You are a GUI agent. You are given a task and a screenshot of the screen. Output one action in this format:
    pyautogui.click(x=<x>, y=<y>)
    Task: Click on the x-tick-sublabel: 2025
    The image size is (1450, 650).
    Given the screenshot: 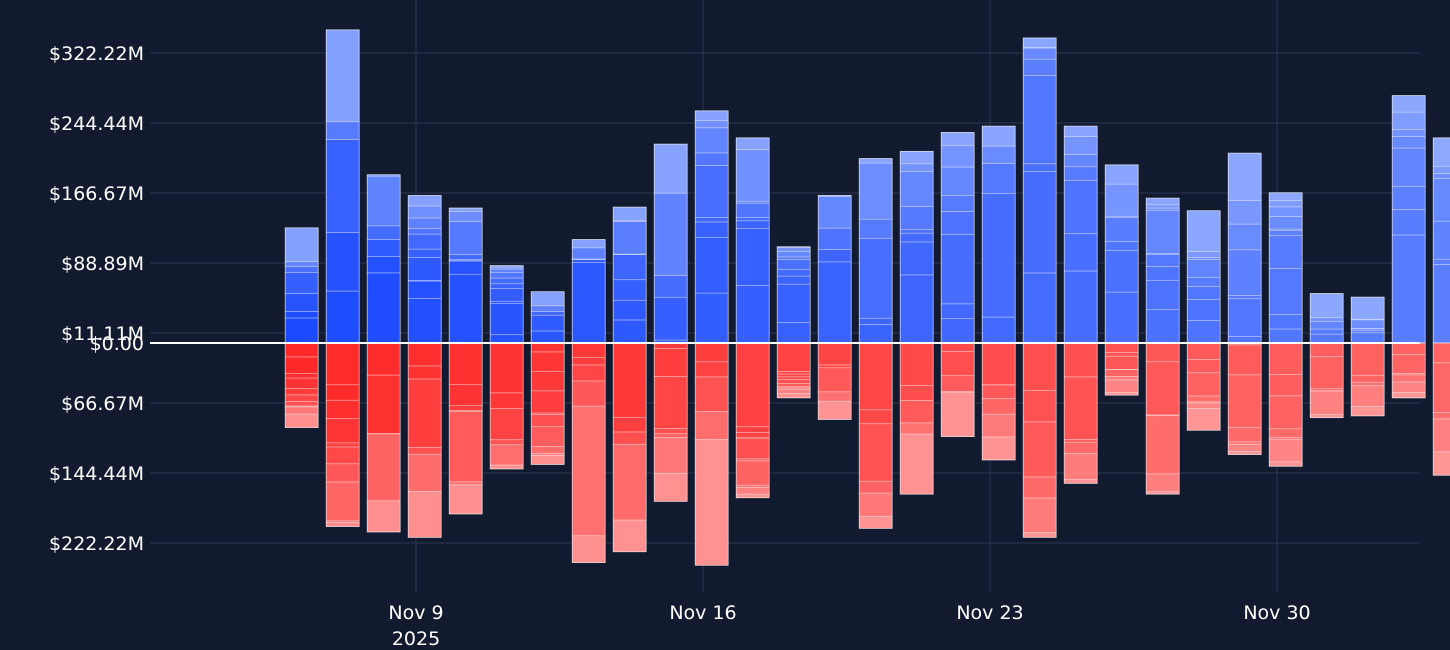 What is the action you would take?
    pyautogui.click(x=416, y=639)
    